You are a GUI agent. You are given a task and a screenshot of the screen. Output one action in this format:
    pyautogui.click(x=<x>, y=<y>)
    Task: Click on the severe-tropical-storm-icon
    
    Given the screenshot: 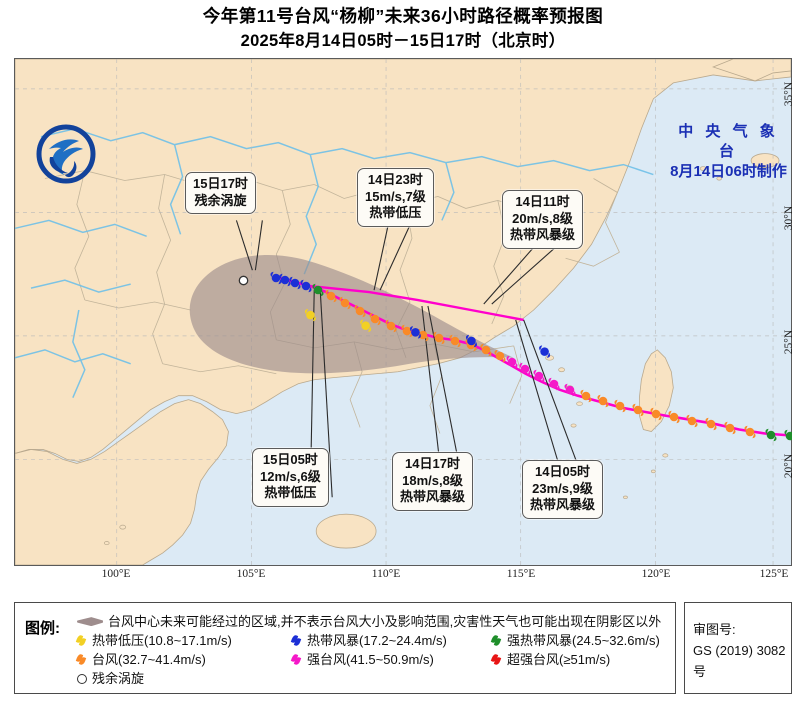 What is the action you would take?
    pyautogui.click(x=496, y=640)
    